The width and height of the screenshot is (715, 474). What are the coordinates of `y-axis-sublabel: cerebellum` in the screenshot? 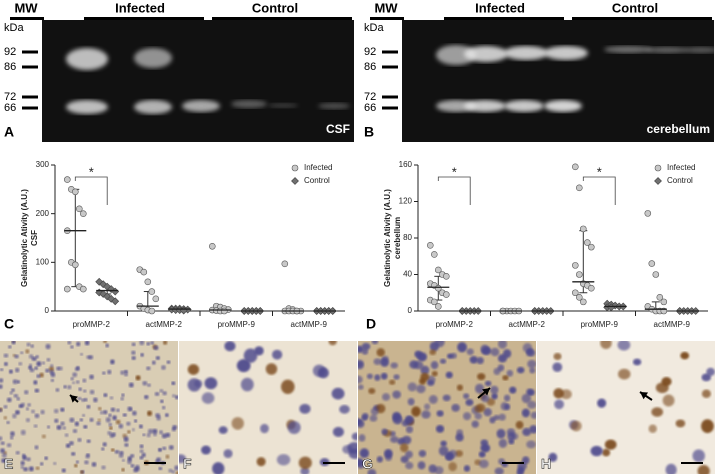 It's located at (397, 238).